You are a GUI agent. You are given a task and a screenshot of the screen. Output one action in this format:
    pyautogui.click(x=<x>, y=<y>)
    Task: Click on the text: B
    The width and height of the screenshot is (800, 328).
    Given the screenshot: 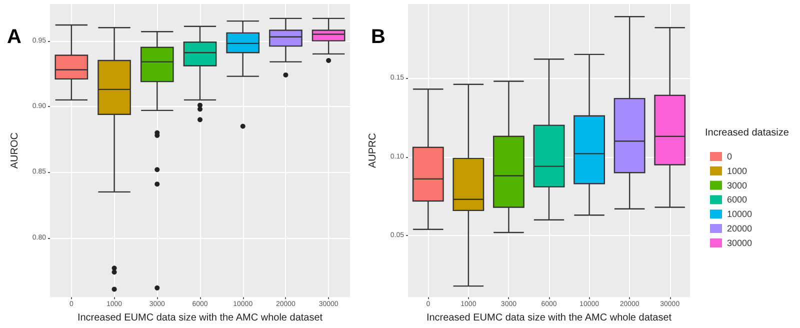 What is the action you would take?
    pyautogui.click(x=378, y=37)
    